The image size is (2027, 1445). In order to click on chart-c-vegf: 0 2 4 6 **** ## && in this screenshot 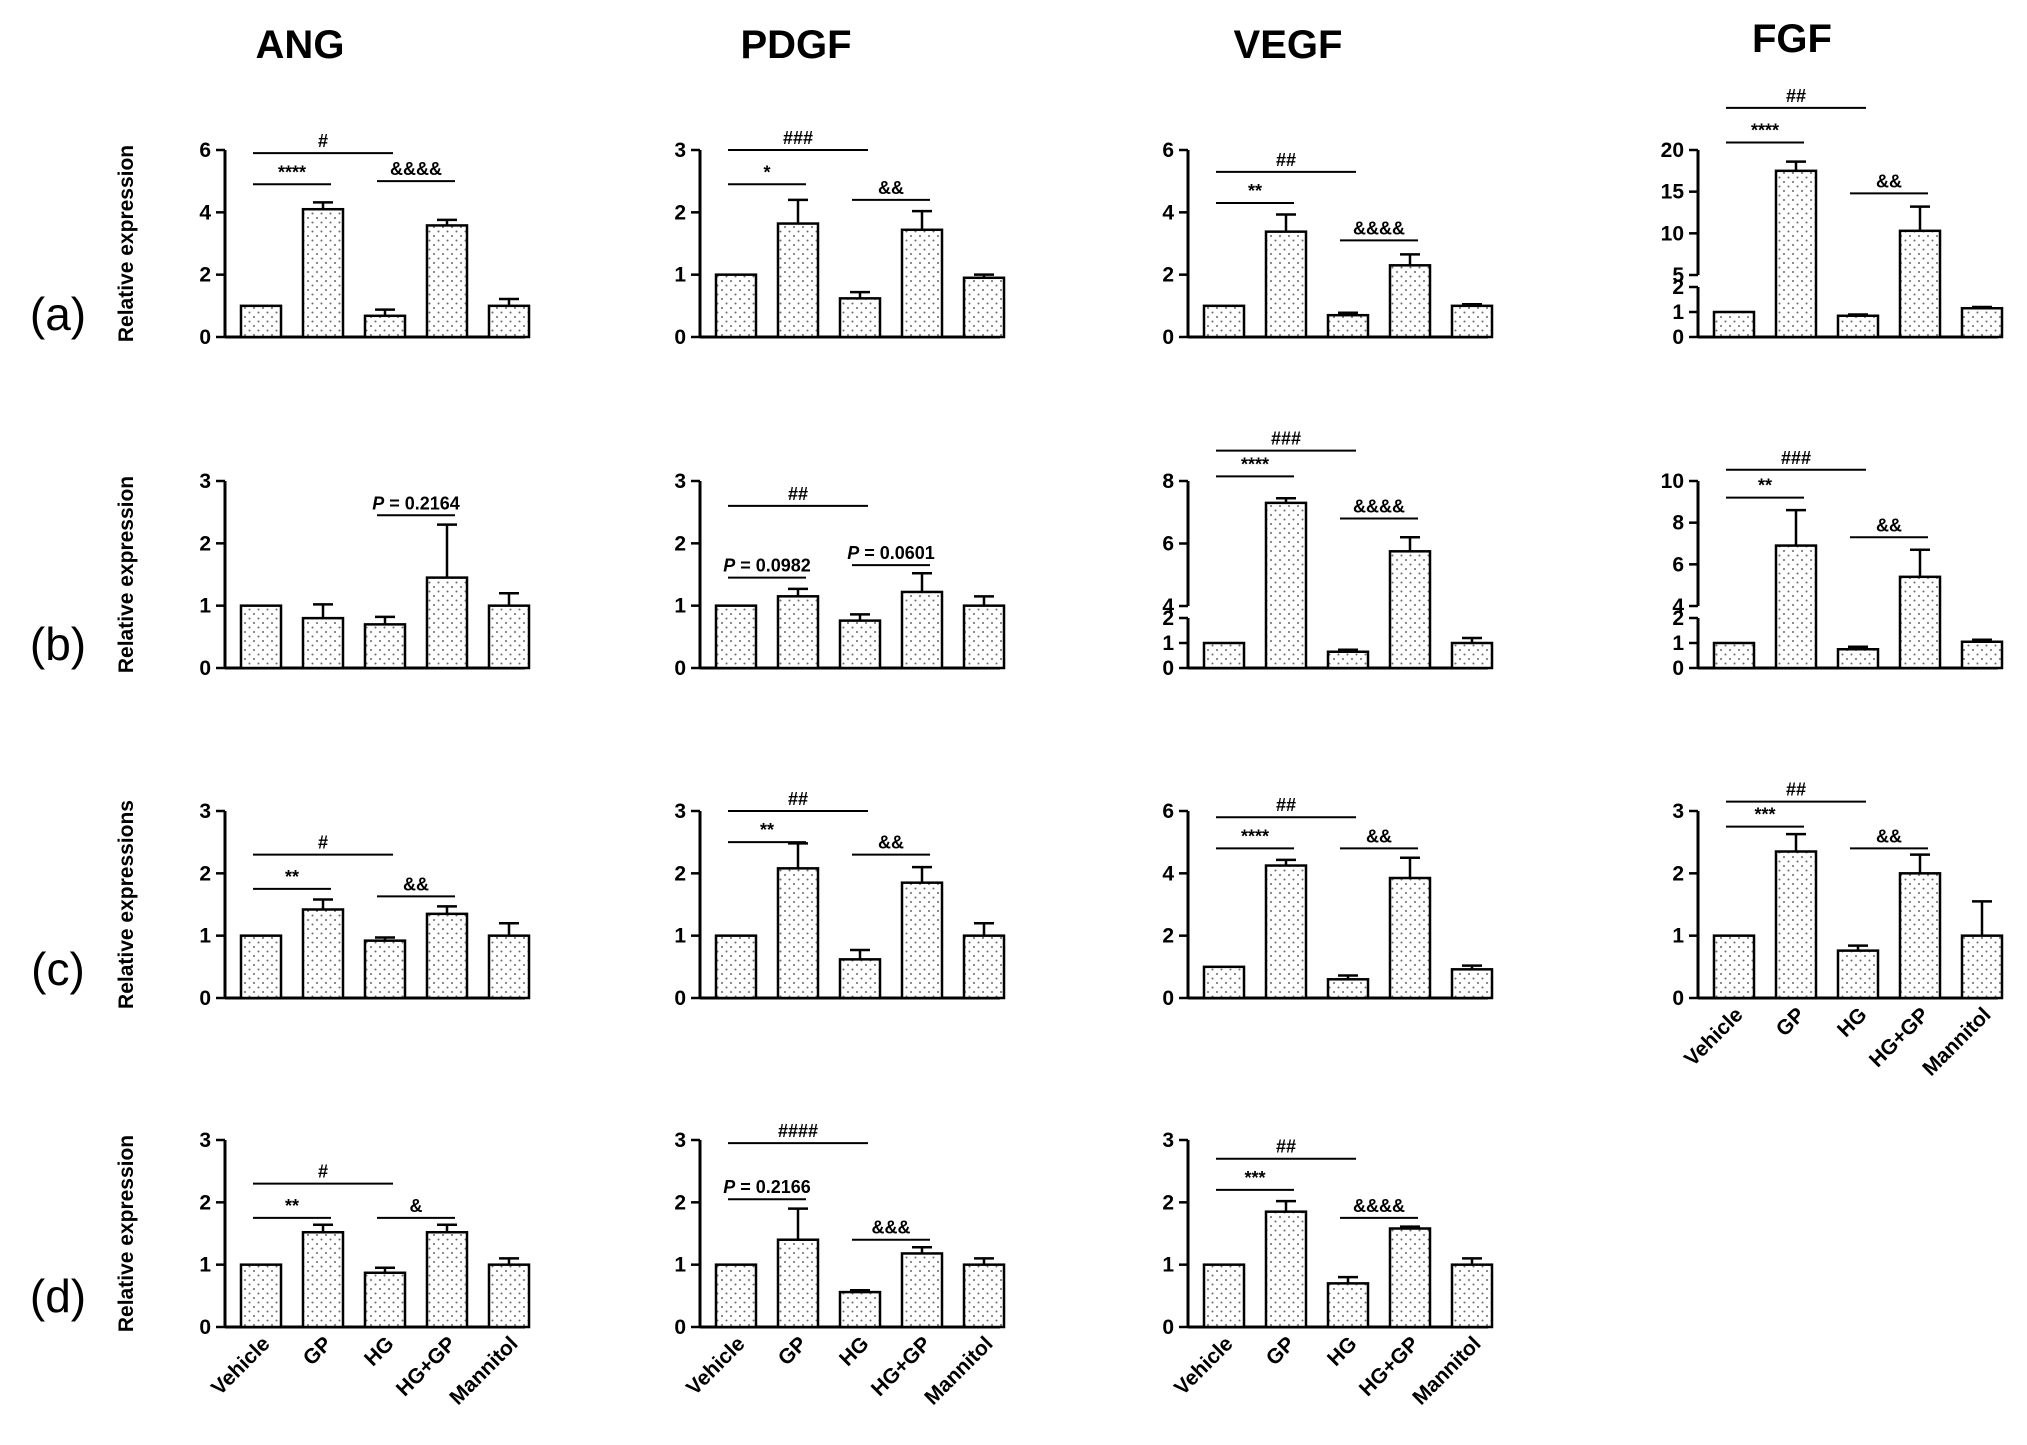, I will do `click(1328, 902)`.